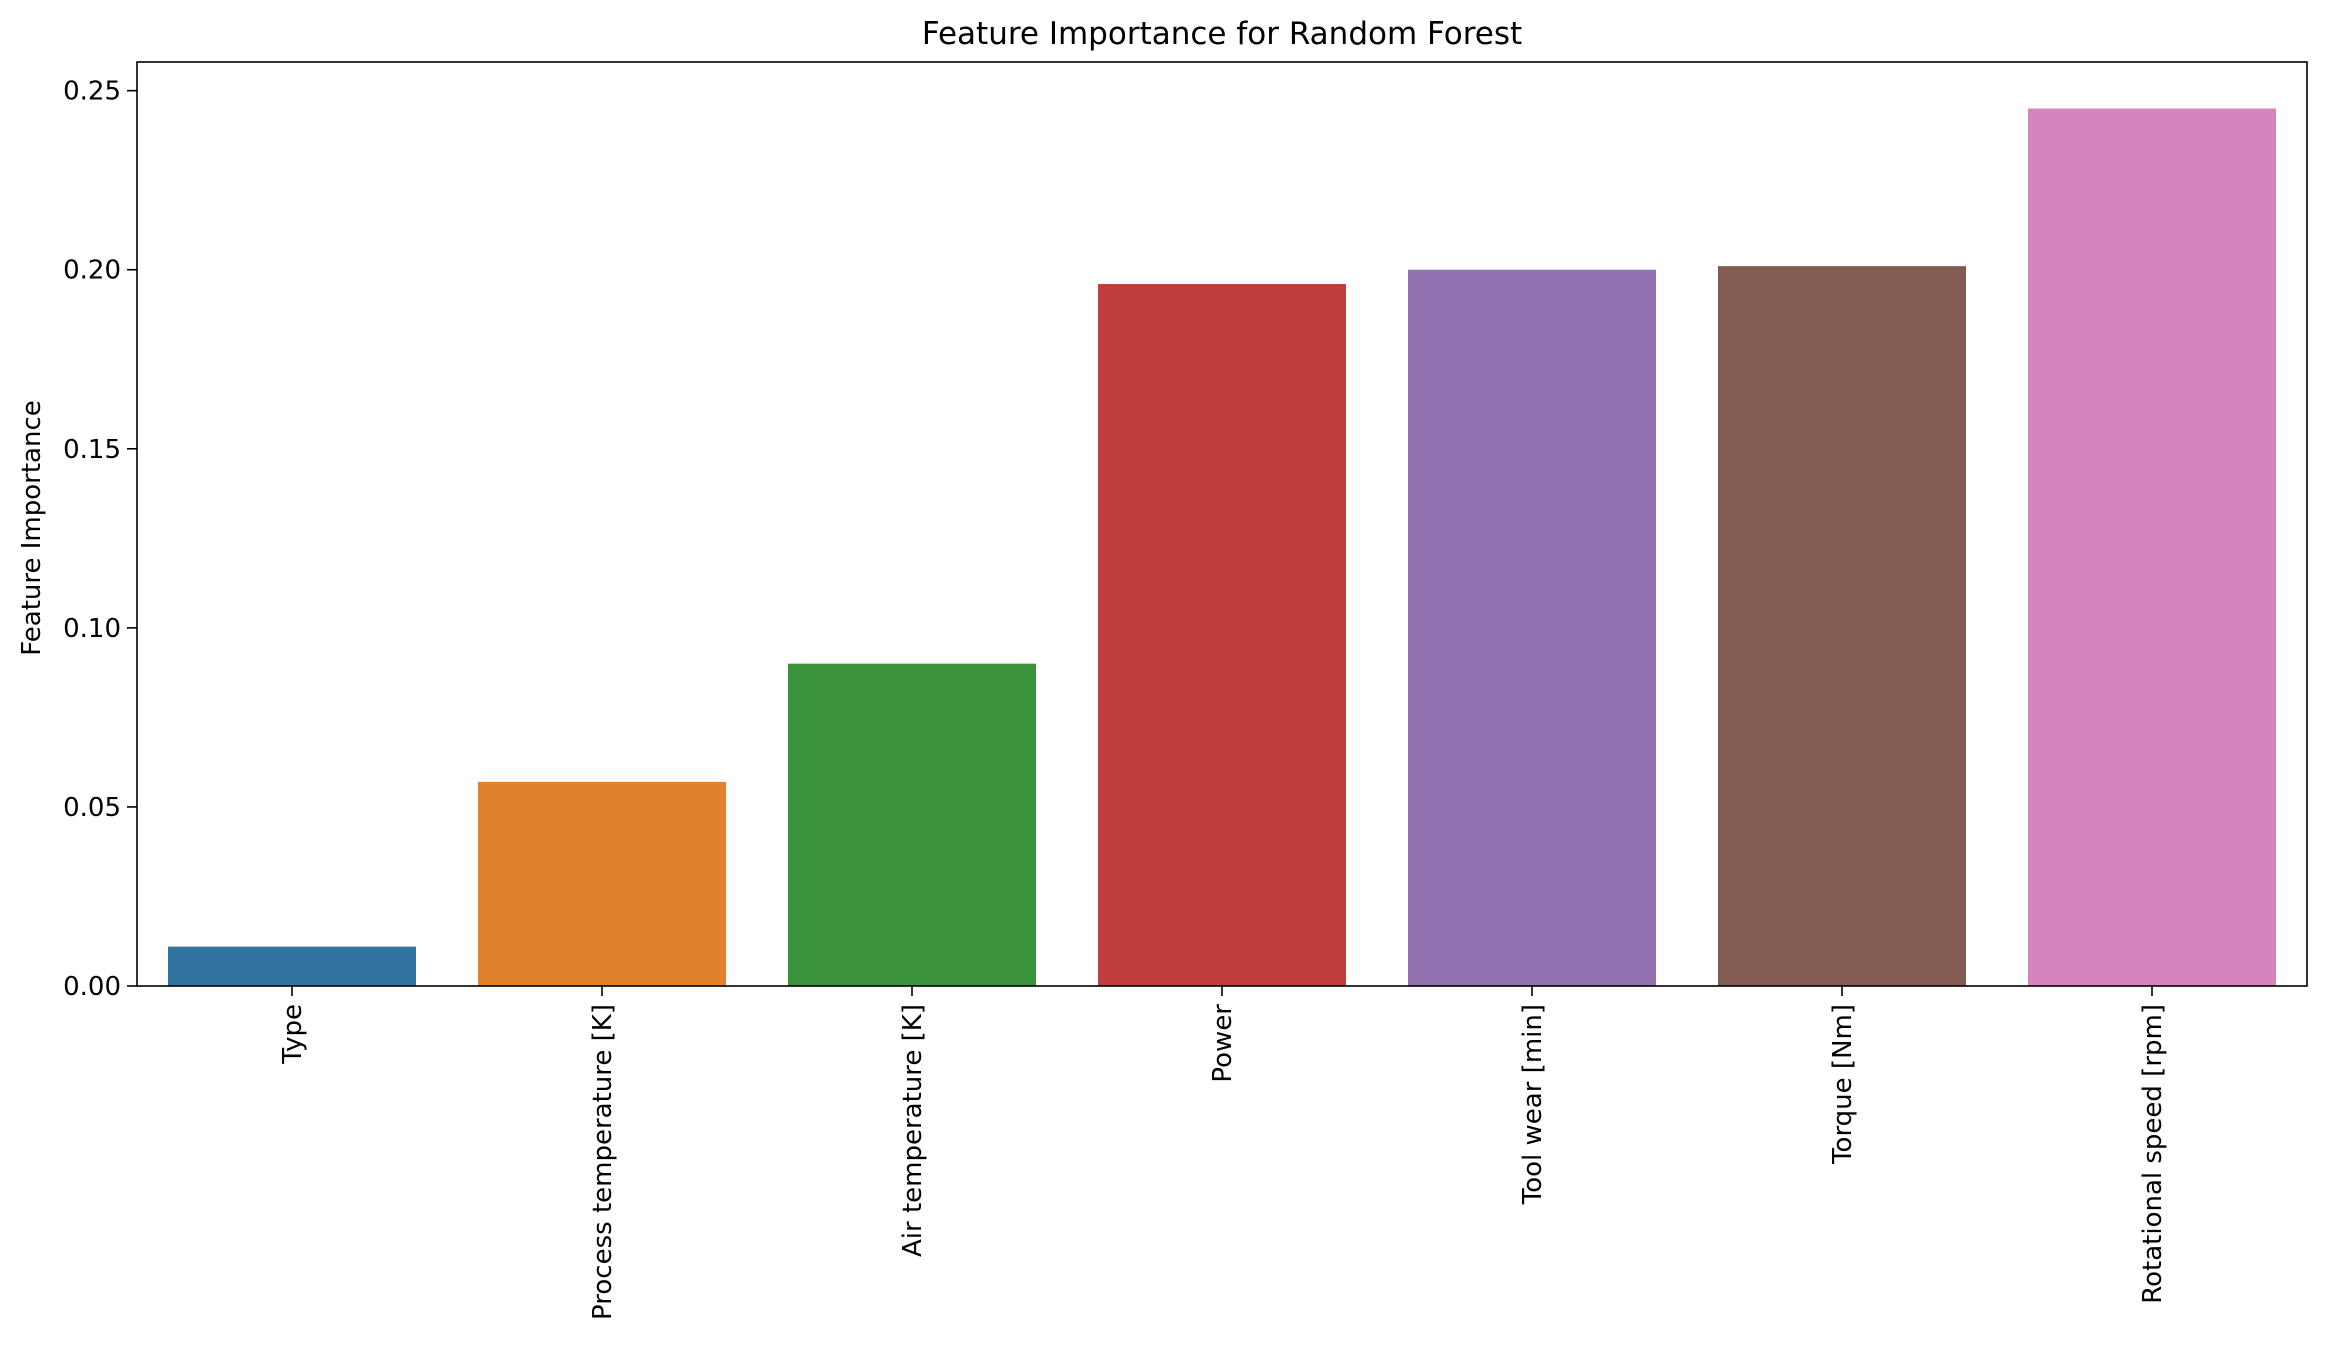  What do you see at coordinates (92, 271) in the screenshot?
I see `y-tick-label: 0.20` at bounding box center [92, 271].